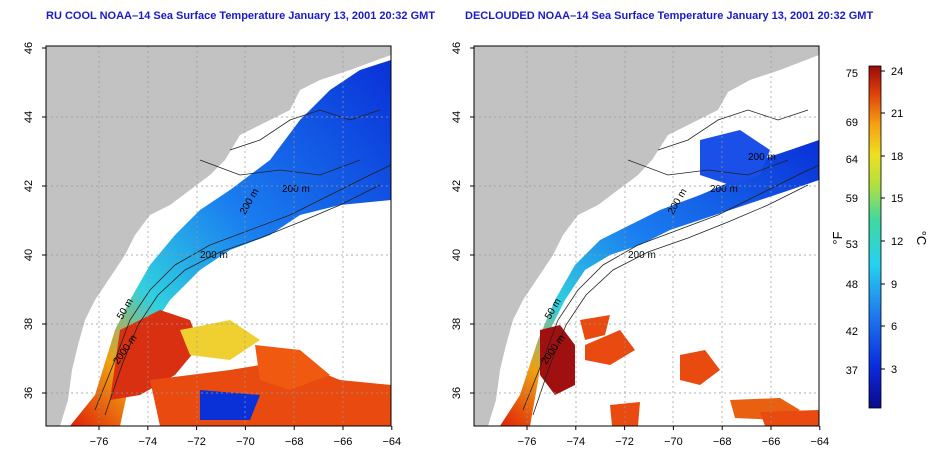 The height and width of the screenshot is (475, 950). Describe the element at coordinates (852, 245) in the screenshot. I see `fahrenheit-tick-label: 53` at that location.